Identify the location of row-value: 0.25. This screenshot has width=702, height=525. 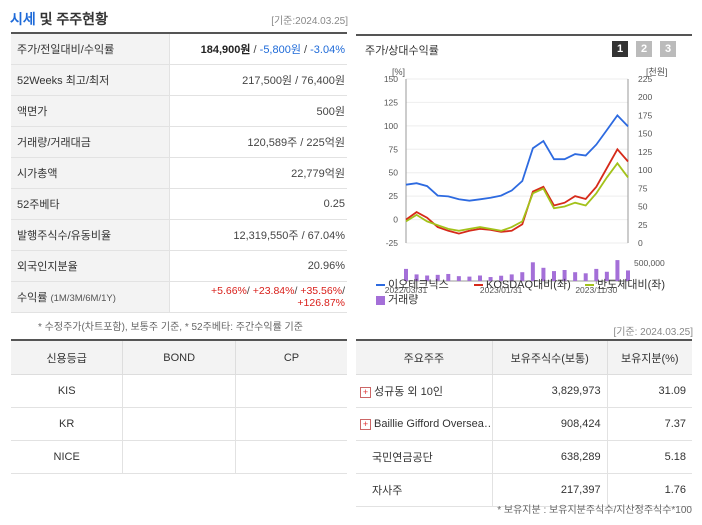
(258, 204).